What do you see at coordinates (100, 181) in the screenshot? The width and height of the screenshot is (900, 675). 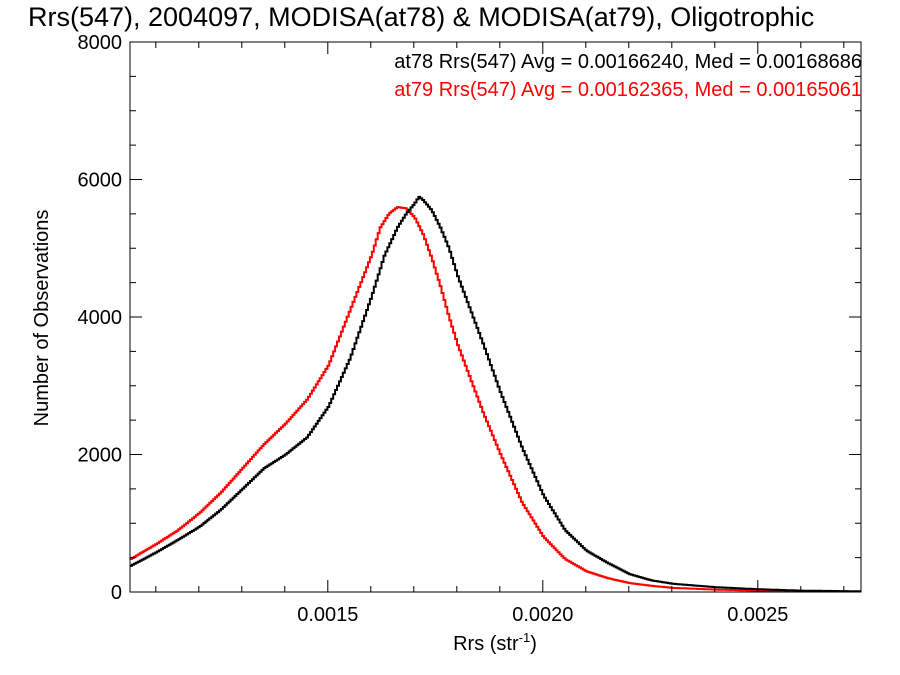 I see `y-tick-label: 6000` at bounding box center [100, 181].